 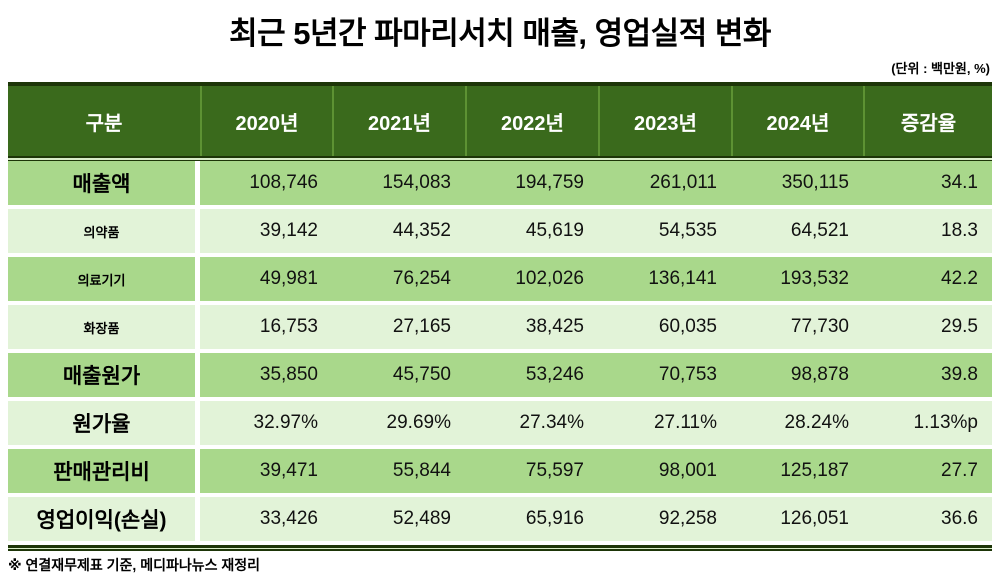 I want to click on table-row: 매출원가 35,850 45,750 53,246 70,753 98,878 39.8, so click(x=500, y=377).